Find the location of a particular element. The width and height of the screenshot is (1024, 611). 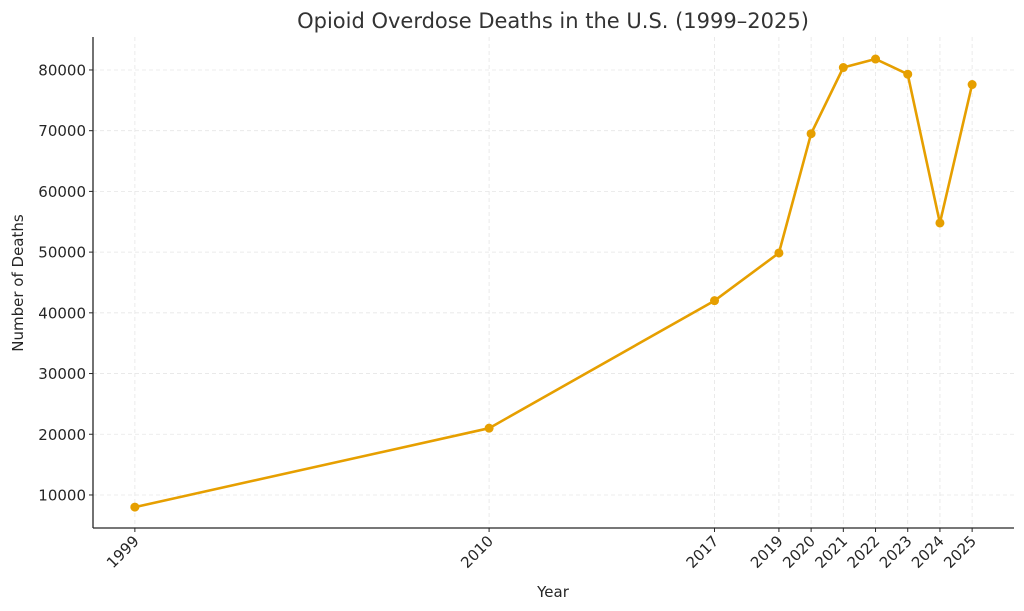

y-axis-ticks: 10000 20000 30000 40000 50000 60000 70000 80000 is located at coordinates (65, 282).